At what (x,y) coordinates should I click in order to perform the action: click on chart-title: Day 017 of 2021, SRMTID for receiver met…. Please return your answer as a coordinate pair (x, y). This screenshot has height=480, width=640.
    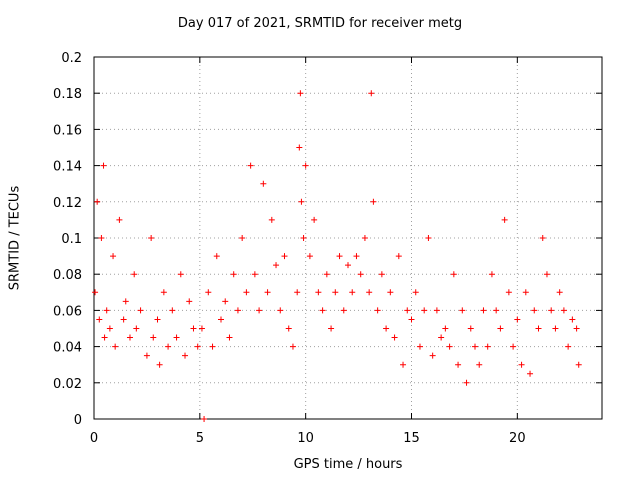
    Looking at the image, I should click on (320, 23).